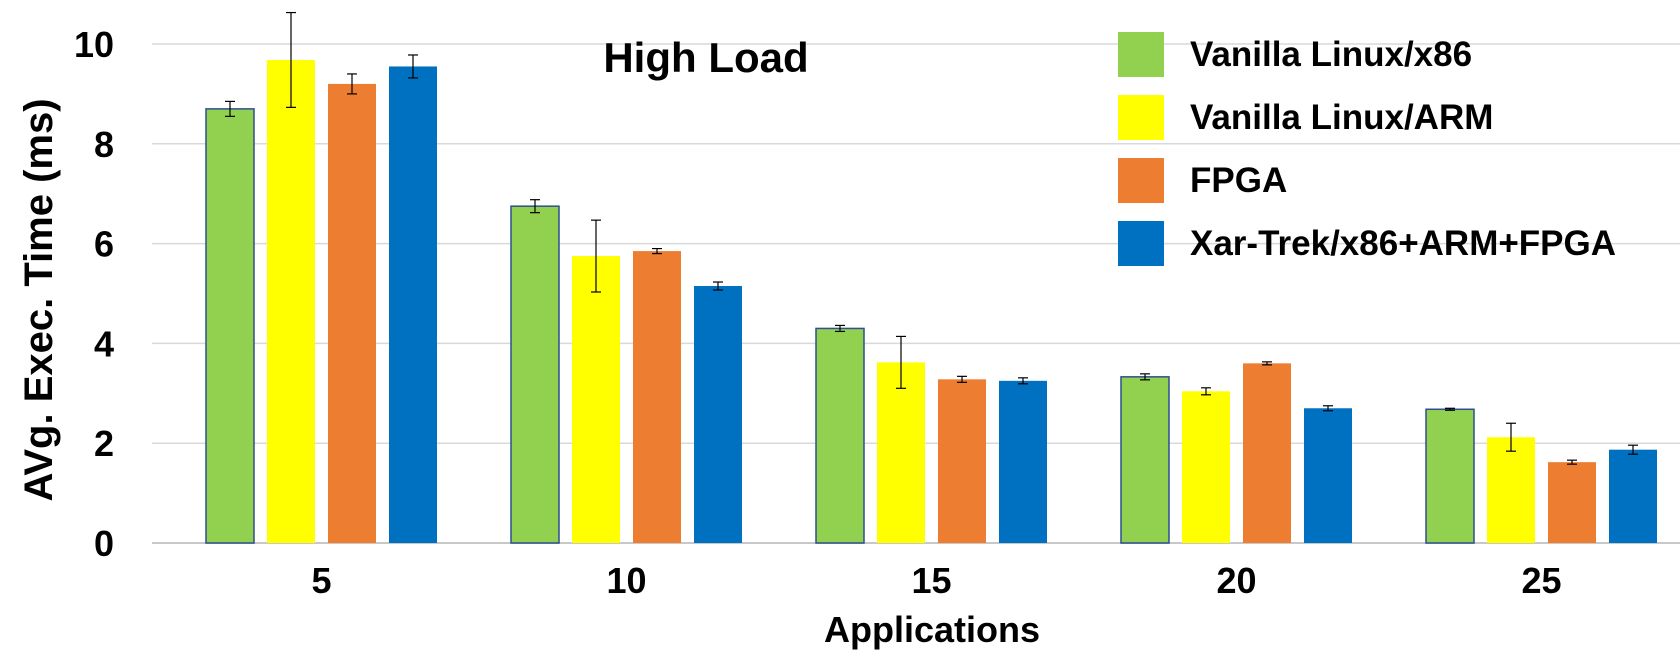 This screenshot has height=658, width=1680. What do you see at coordinates (1403, 243) in the screenshot?
I see `legend-label: Xar-Trek/x86+ARM+FPGA` at bounding box center [1403, 243].